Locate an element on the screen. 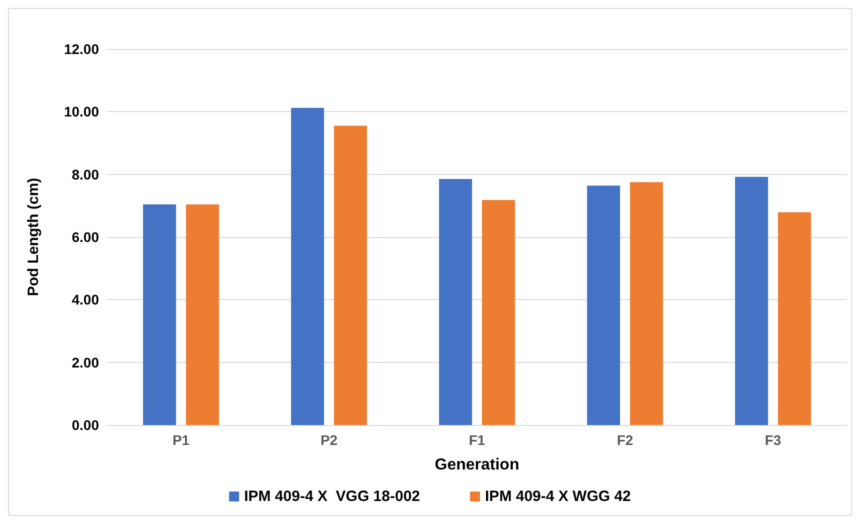 The height and width of the screenshot is (524, 860). x-tick-label: F3 is located at coordinates (773, 440).